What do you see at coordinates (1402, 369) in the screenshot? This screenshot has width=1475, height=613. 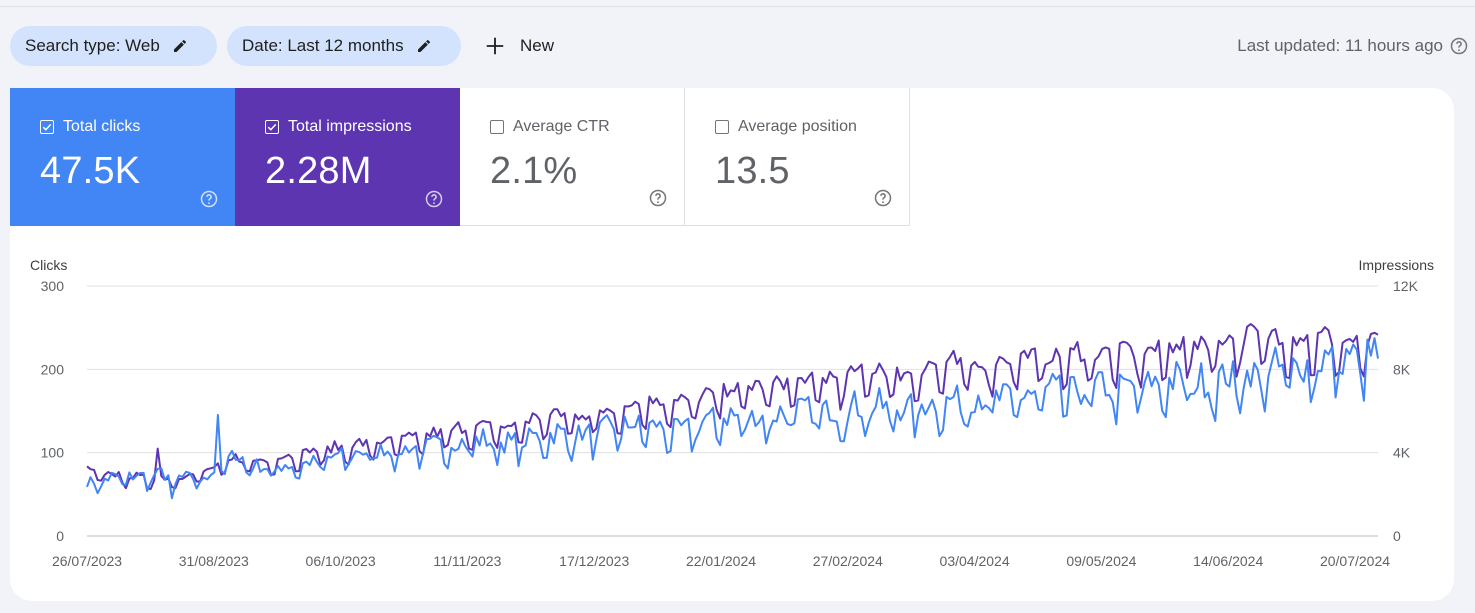 I see `y-tick-label-right: 8K` at bounding box center [1402, 369].